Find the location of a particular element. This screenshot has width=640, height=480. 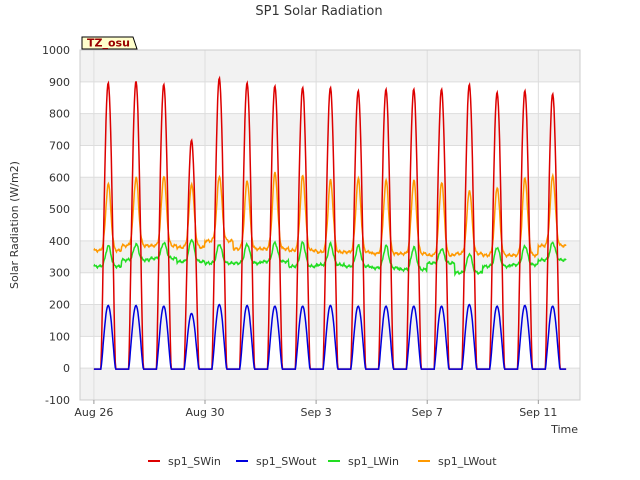

x-tick-label: Sep 11 is located at coordinates (538, 412).